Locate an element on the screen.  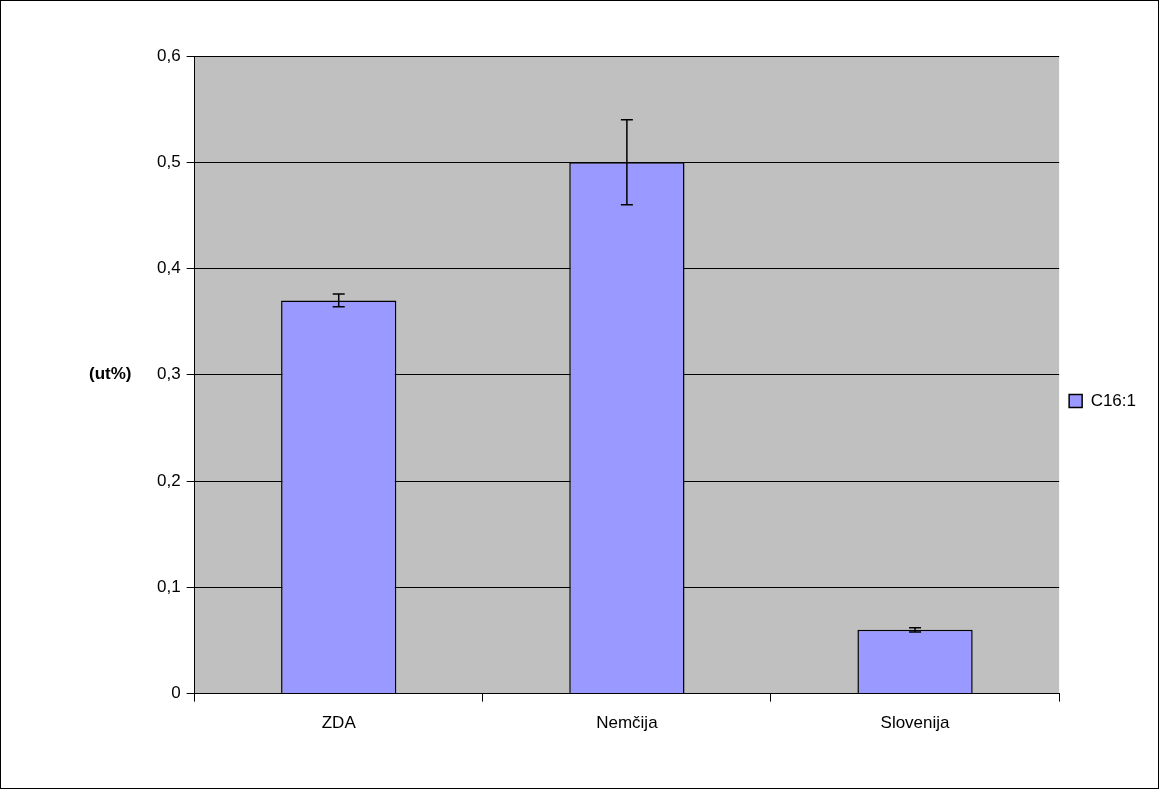
y-tick-label: 0,4 is located at coordinates (168, 268).